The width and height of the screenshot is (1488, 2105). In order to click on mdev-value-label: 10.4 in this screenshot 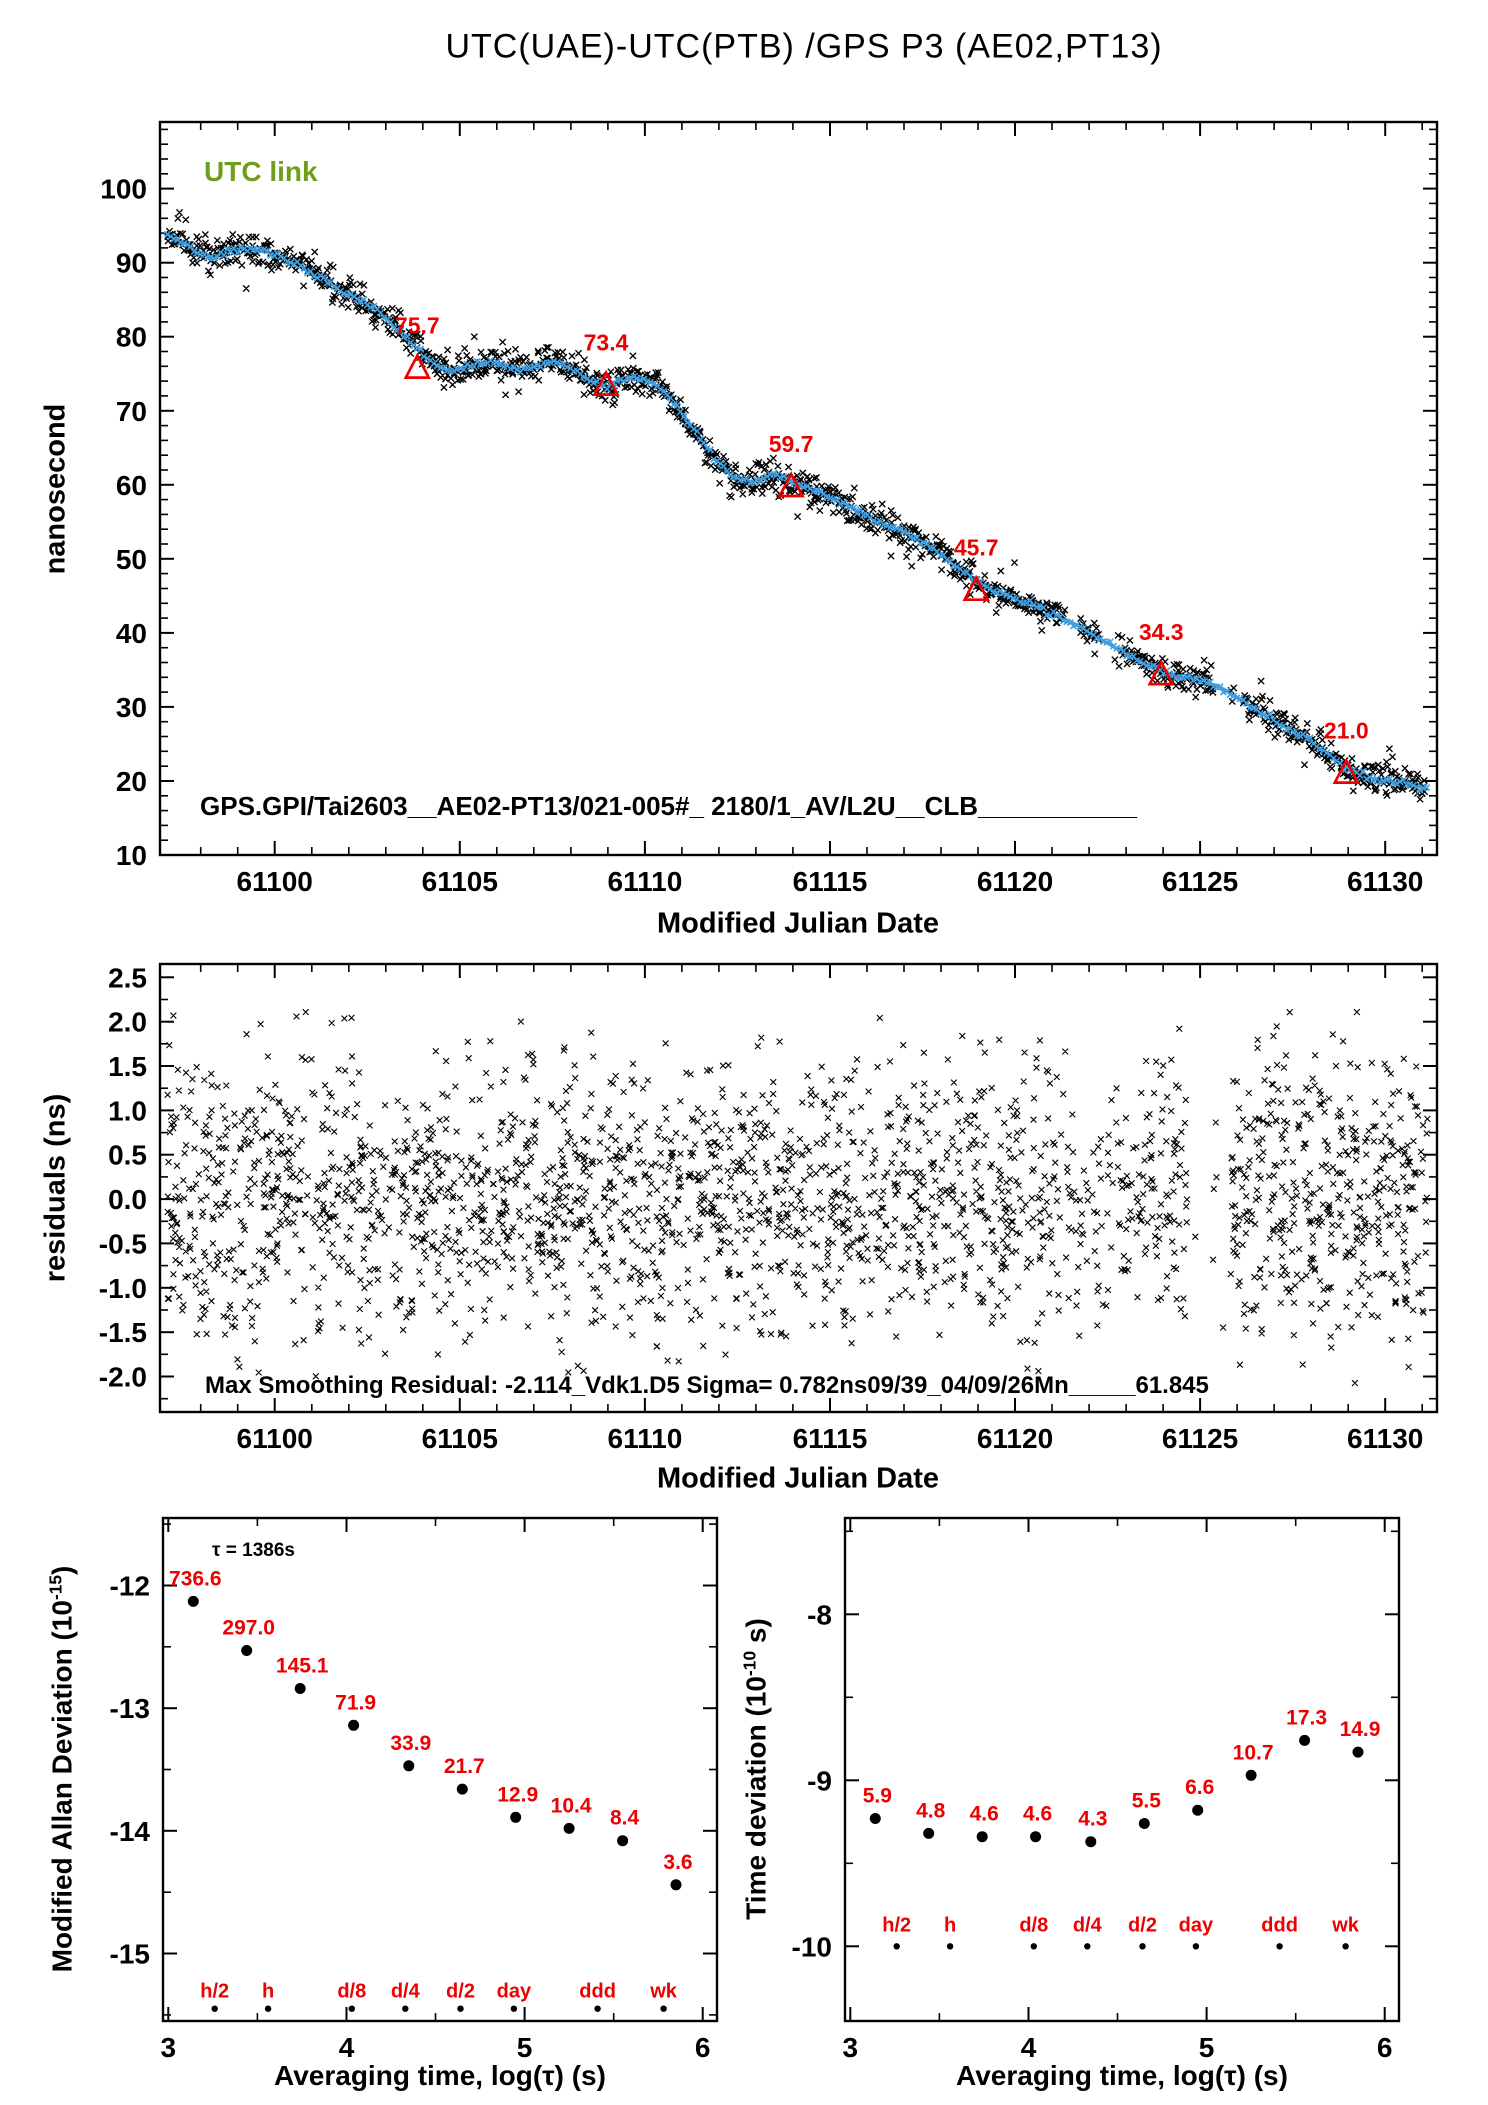, I will do `click(571, 1805)`.